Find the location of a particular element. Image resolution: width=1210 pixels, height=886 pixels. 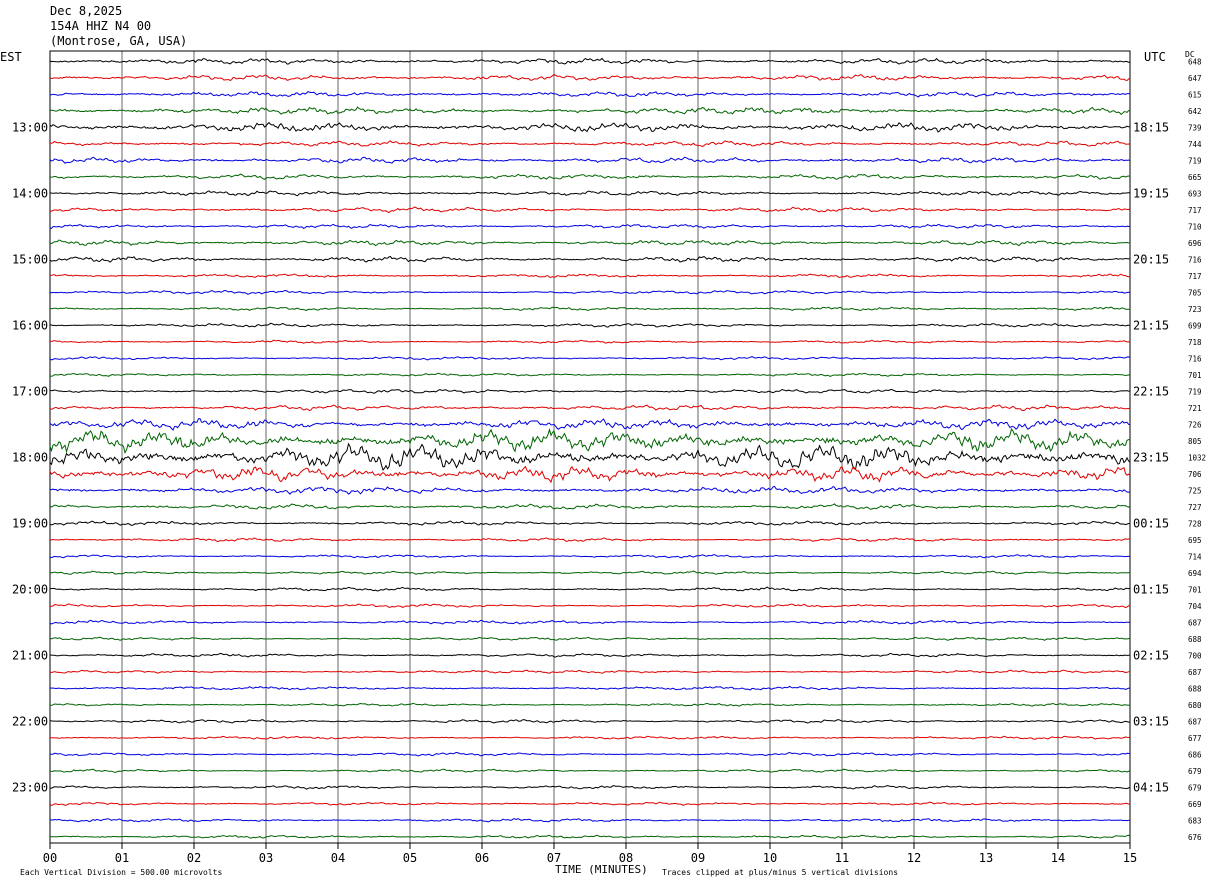

minute-tick-label: 12 is located at coordinates (914, 858).